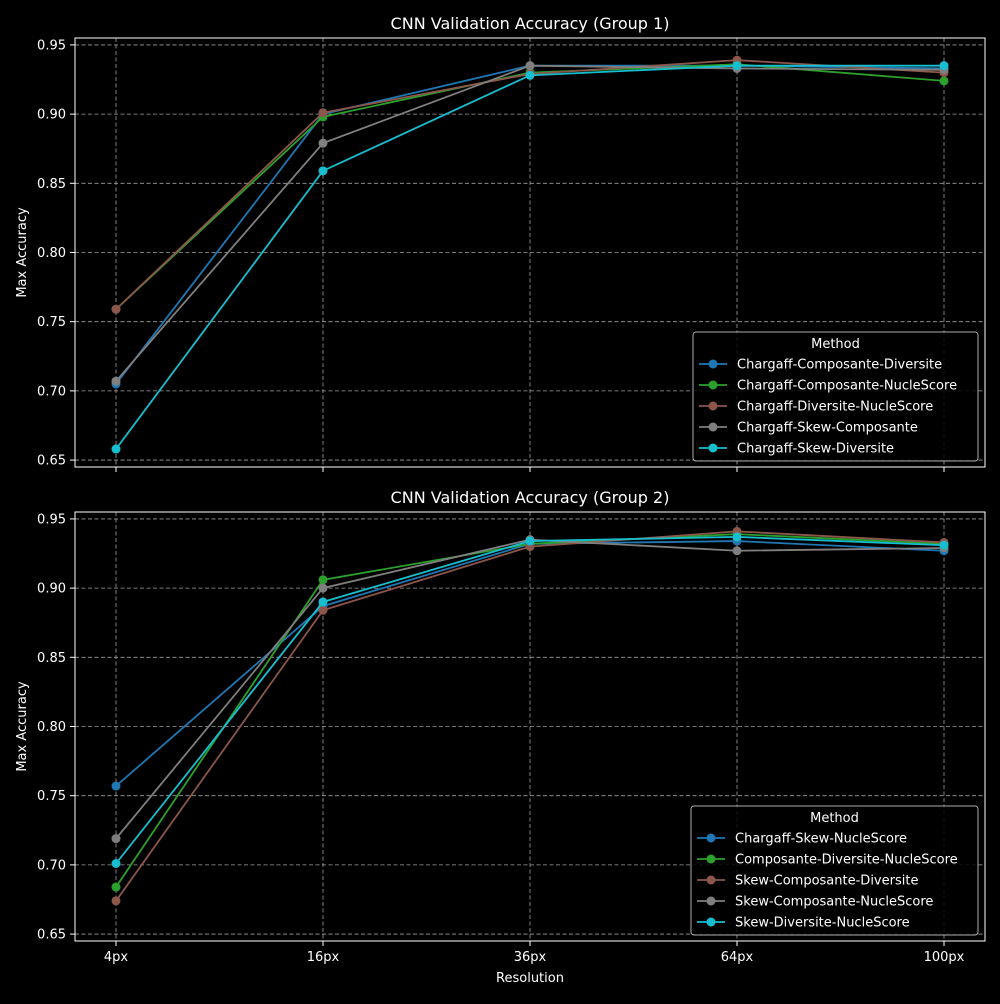 The image size is (1000, 1004). What do you see at coordinates (530, 978) in the screenshot?
I see `x-axis-label: Resolution` at bounding box center [530, 978].